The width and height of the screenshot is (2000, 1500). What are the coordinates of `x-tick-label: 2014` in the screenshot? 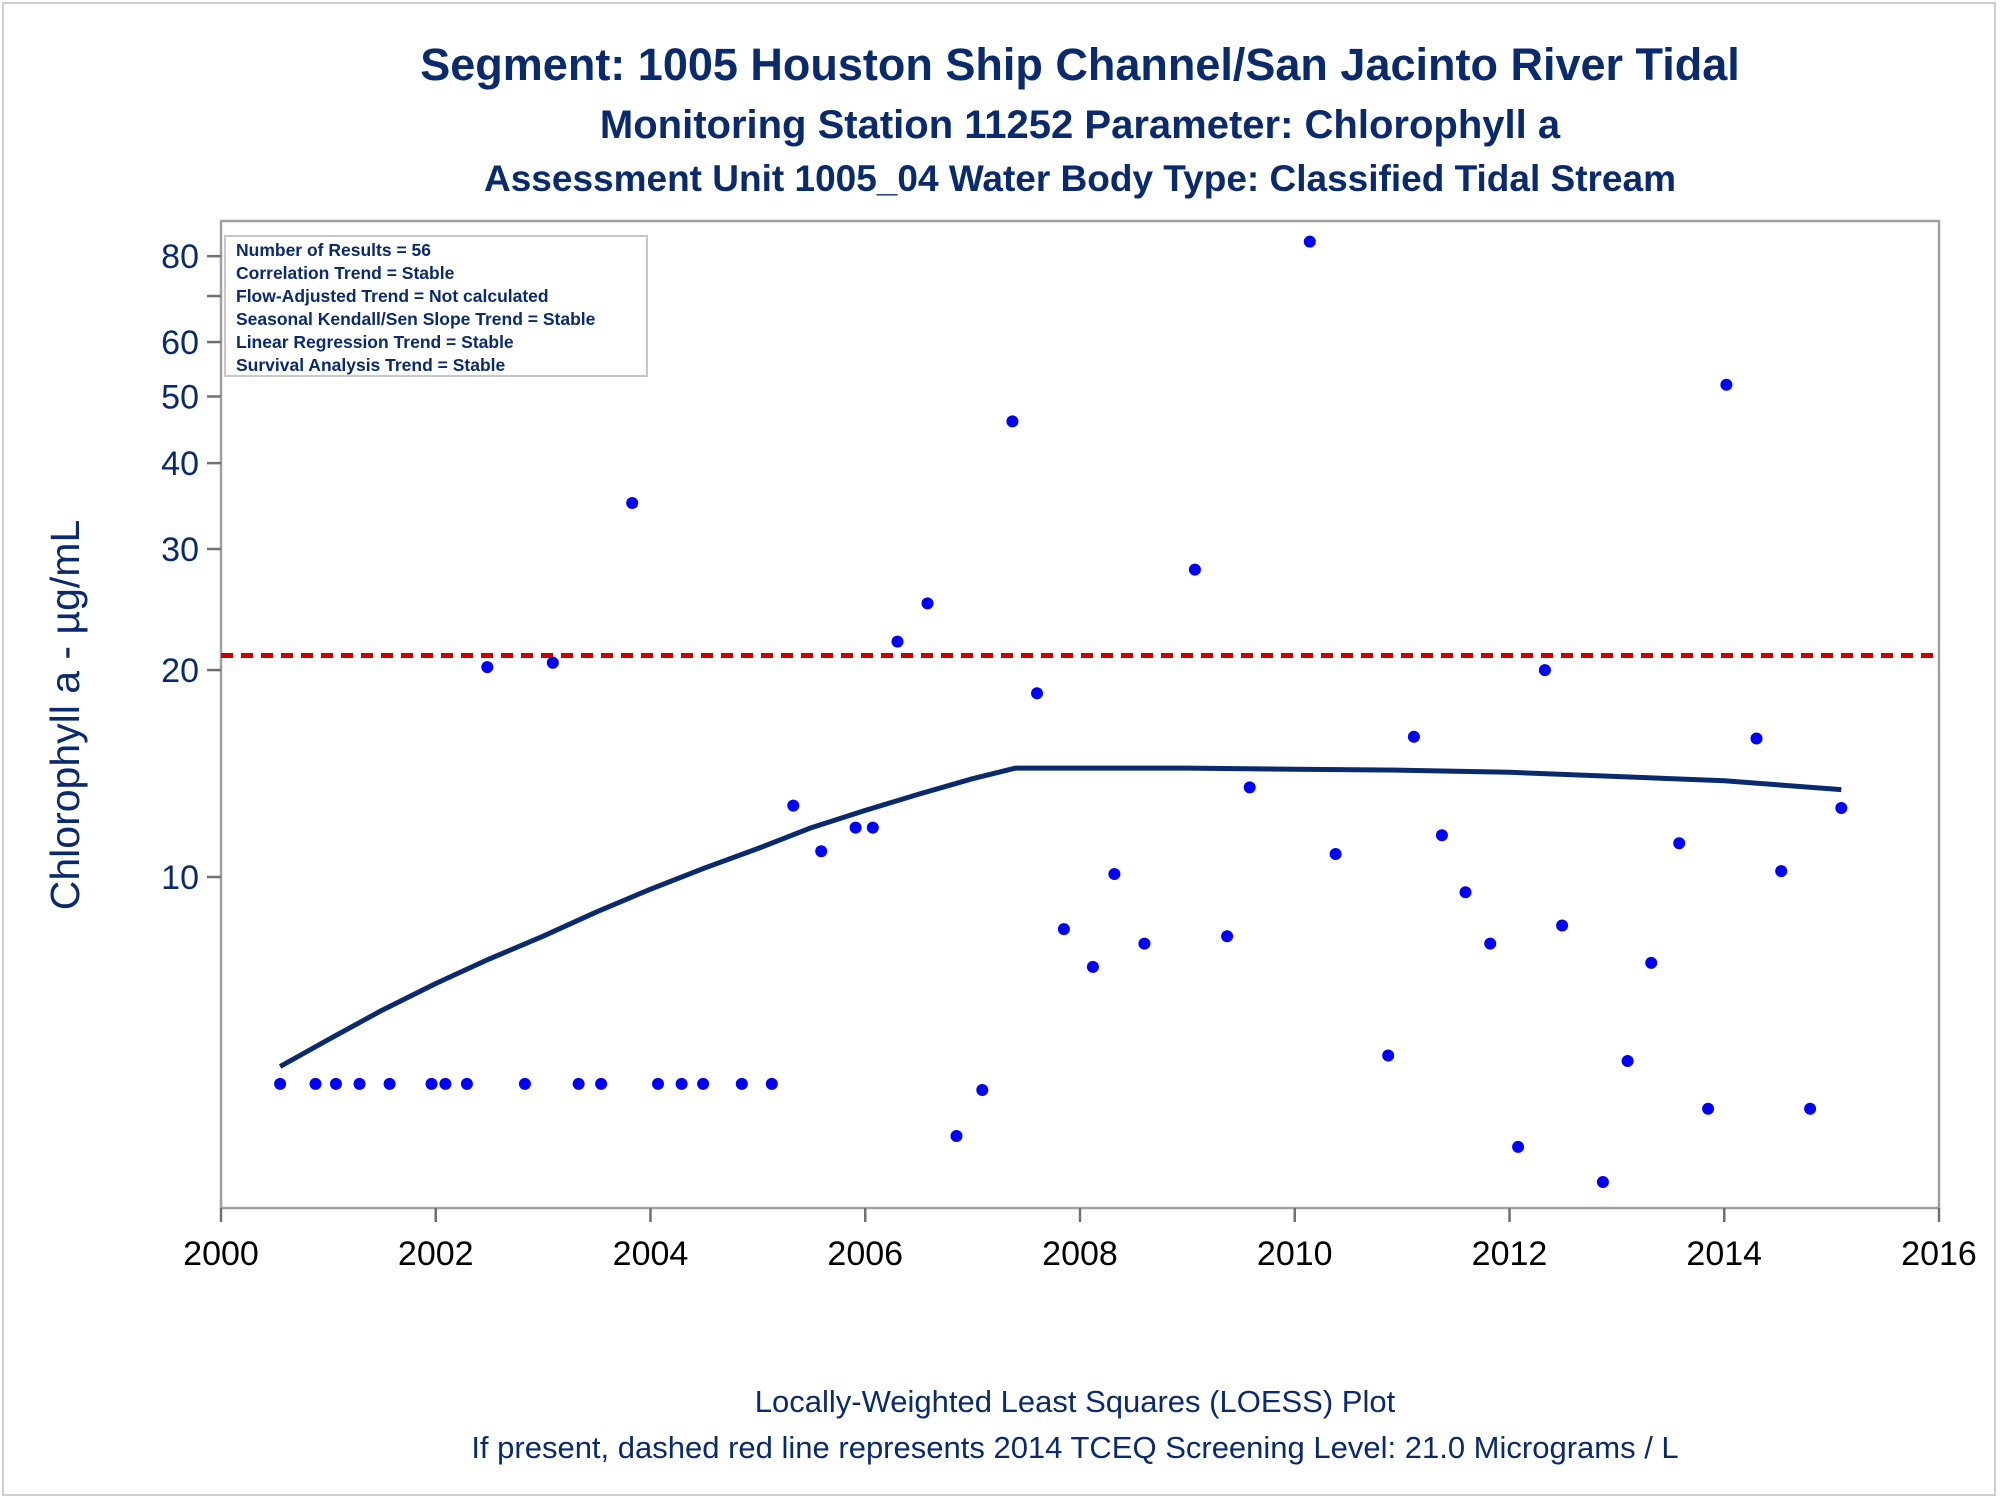 It's located at (1724, 1254).